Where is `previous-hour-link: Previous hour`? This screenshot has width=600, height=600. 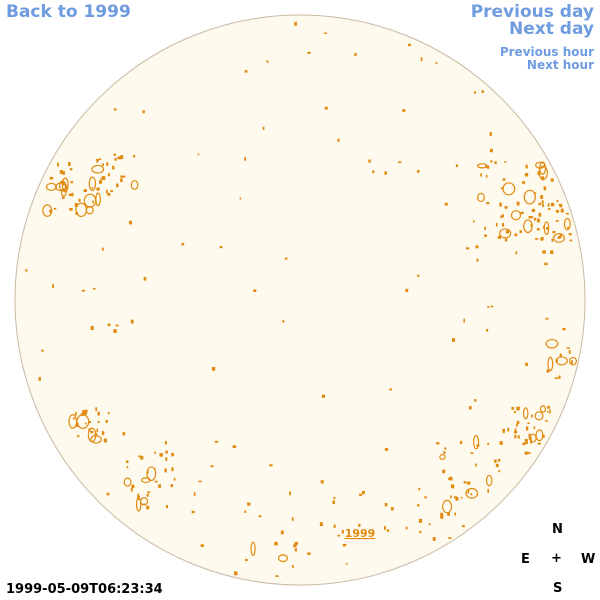
previous-hour-link: Previous hour is located at coordinates (546, 52).